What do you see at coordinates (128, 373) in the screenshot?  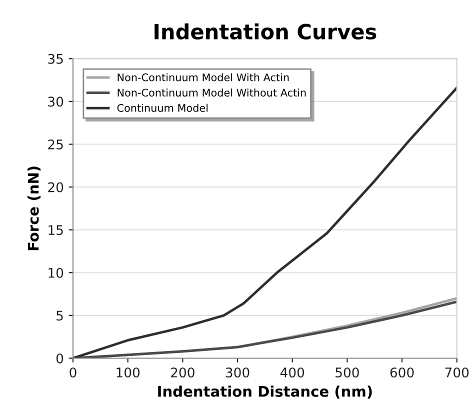 I see `x-tick-label: 100` at bounding box center [128, 373].